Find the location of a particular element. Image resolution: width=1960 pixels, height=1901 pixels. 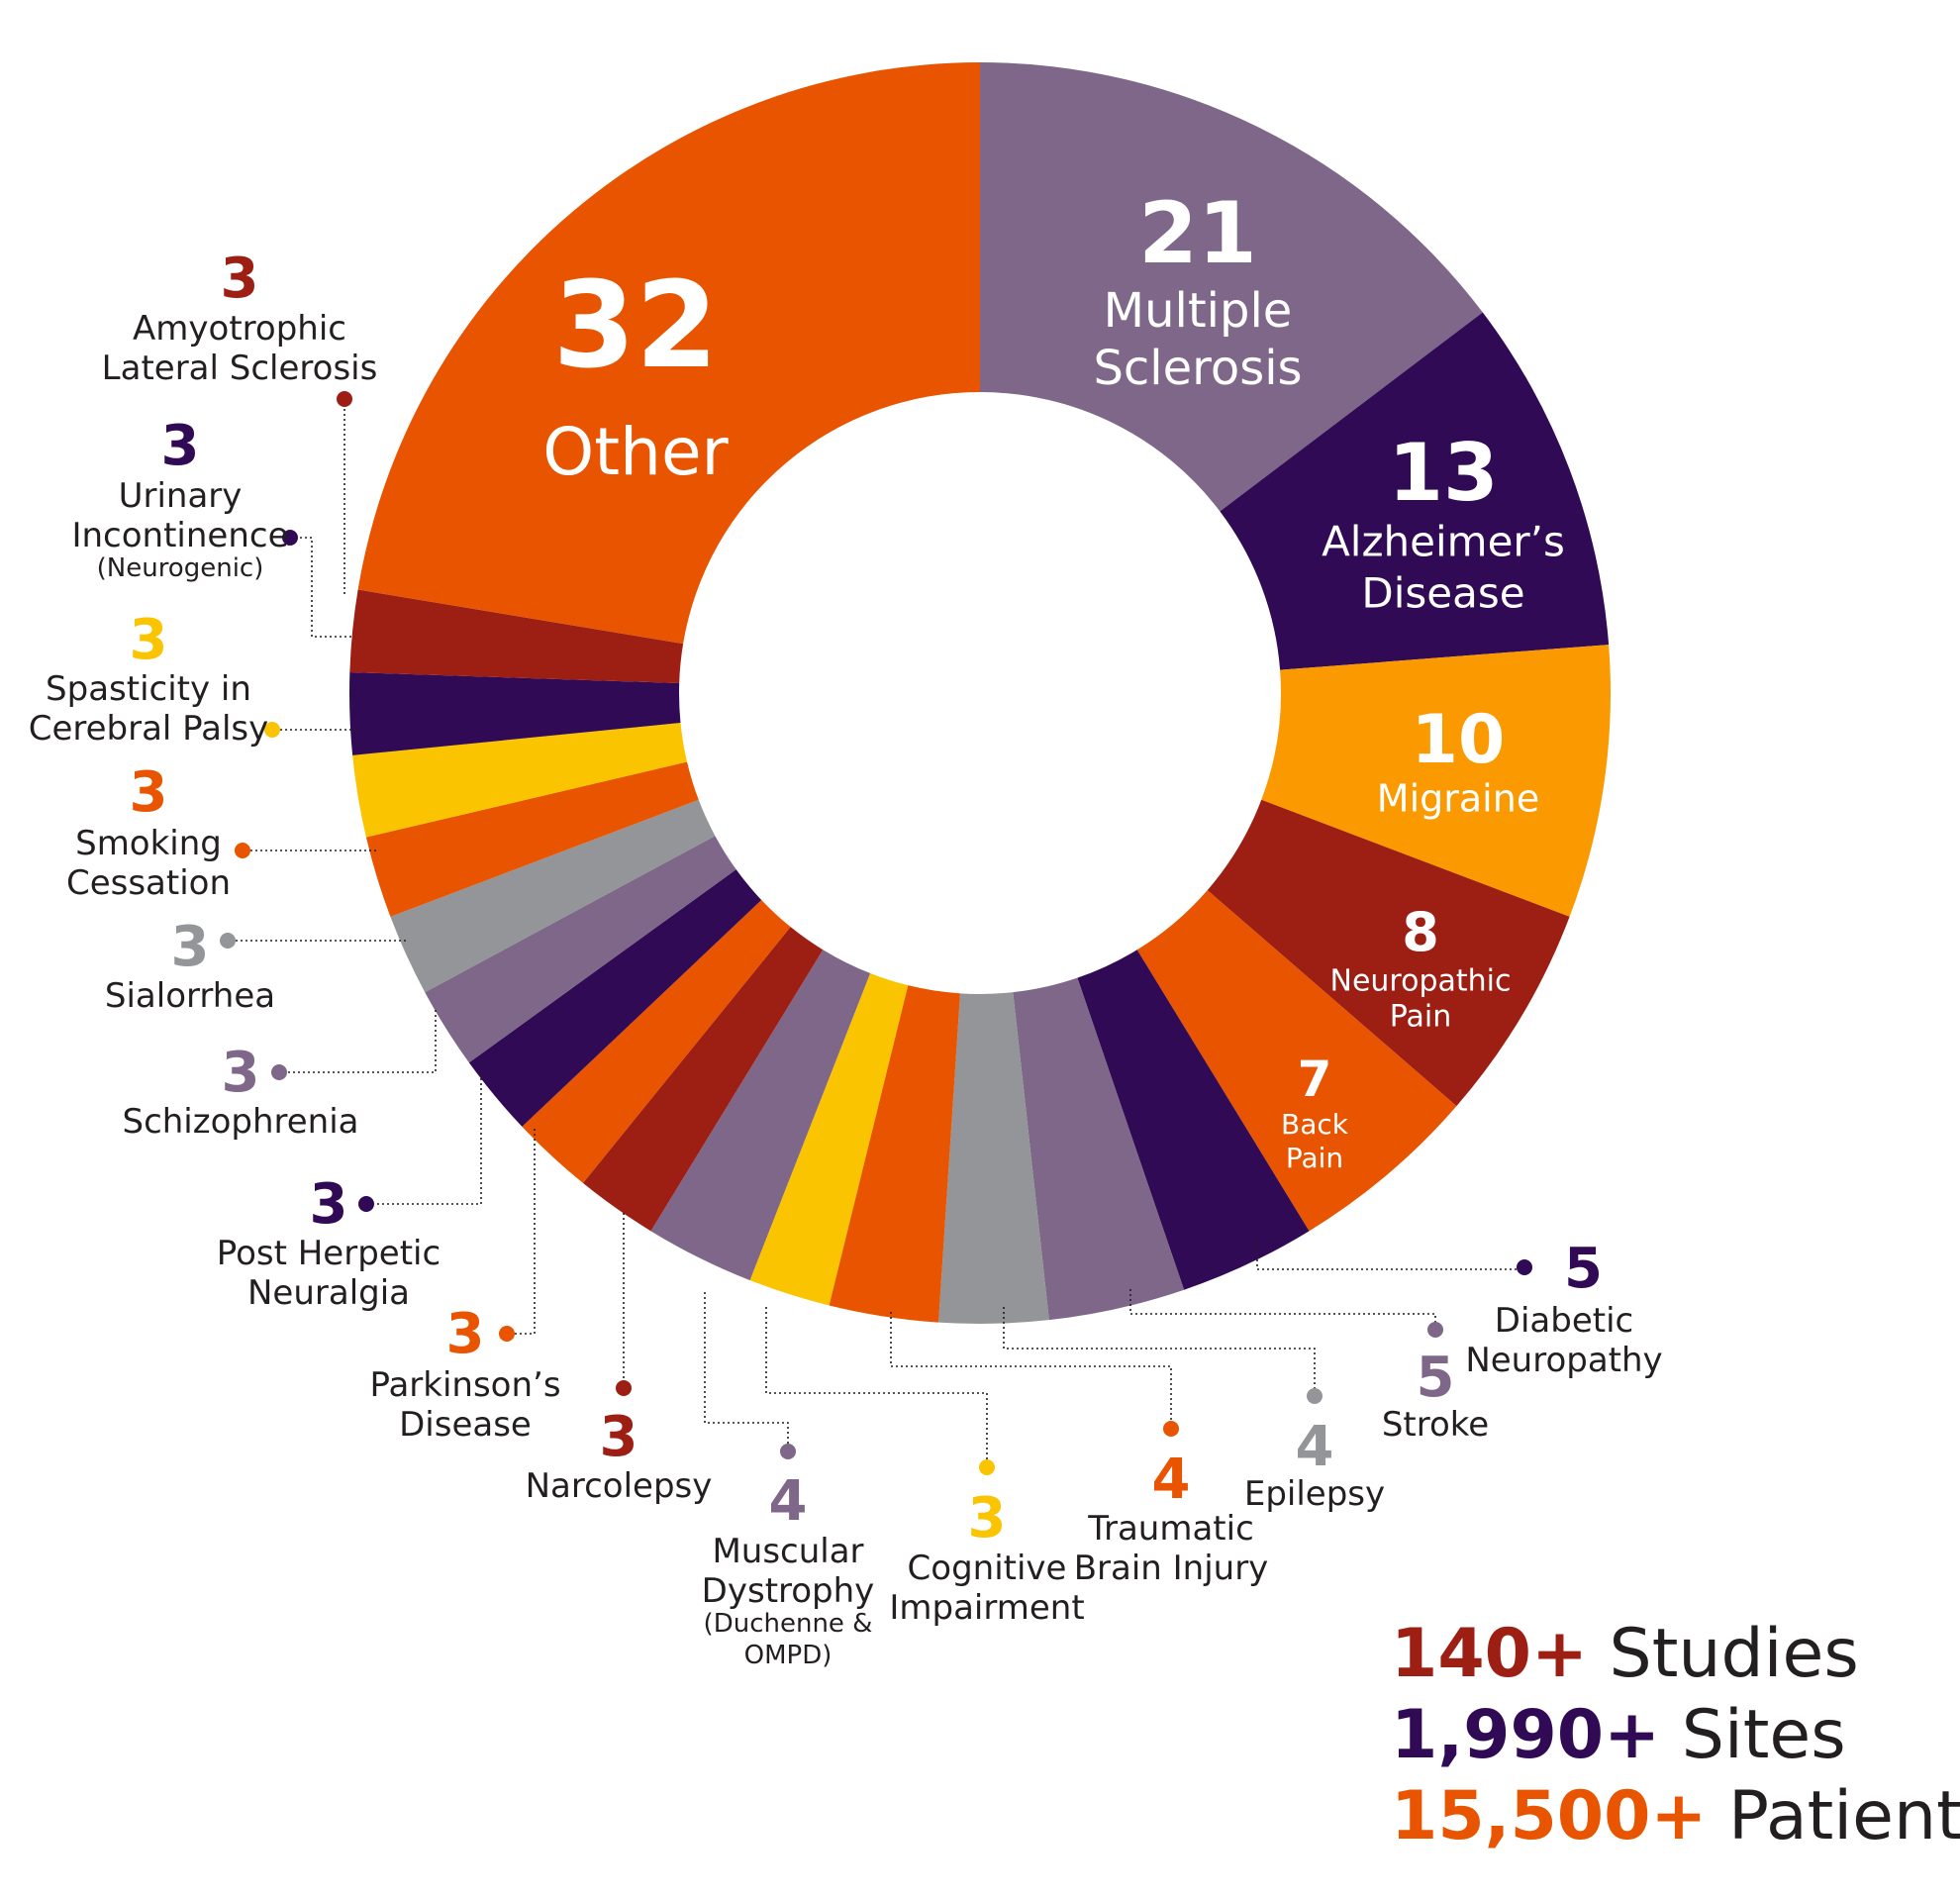

slice-epilepsy is located at coordinates (993, 1158).